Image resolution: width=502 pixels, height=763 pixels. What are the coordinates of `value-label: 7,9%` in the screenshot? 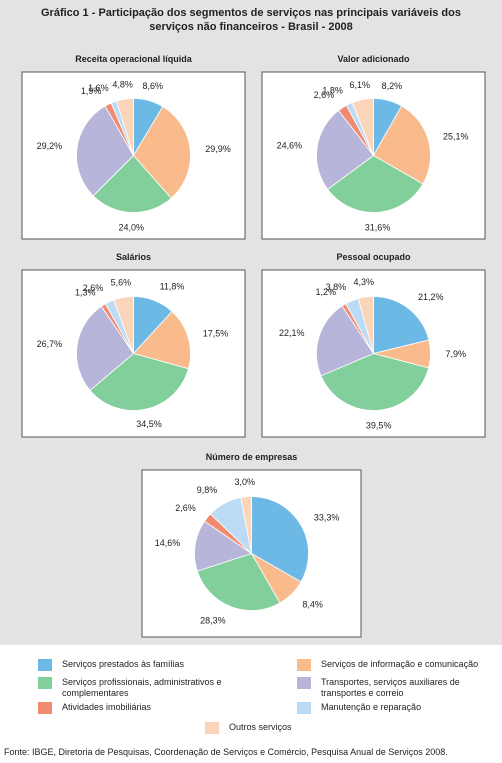 It's located at (455, 354).